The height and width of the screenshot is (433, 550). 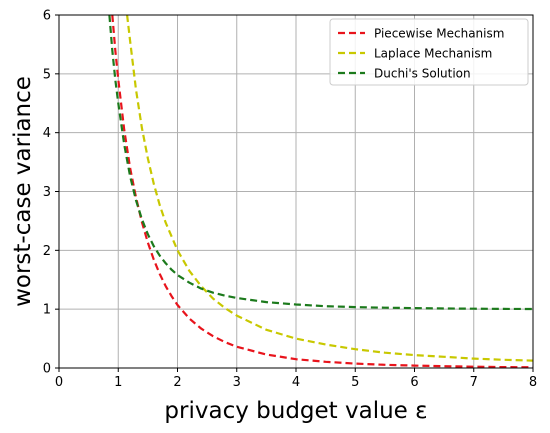 What do you see at coordinates (47, 192) in the screenshot?
I see `y-tick-label: 3` at bounding box center [47, 192].